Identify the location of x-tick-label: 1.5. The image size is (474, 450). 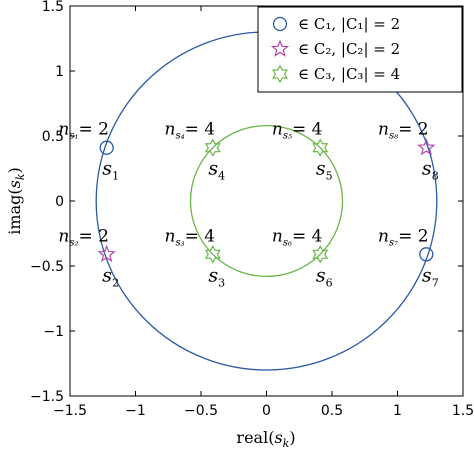
(463, 411).